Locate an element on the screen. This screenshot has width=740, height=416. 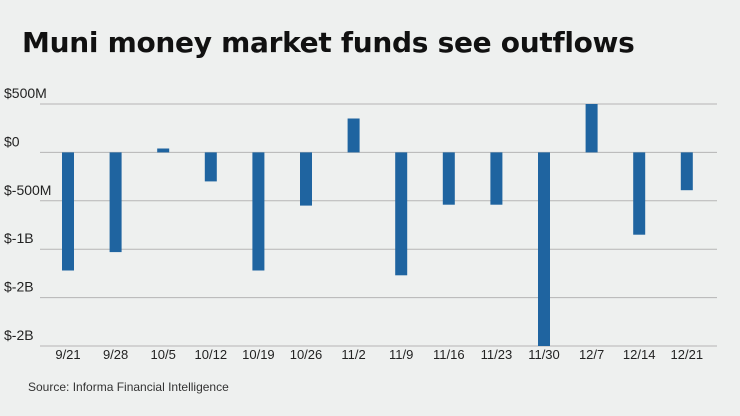
x-tick-label: 11/2 is located at coordinates (353, 354).